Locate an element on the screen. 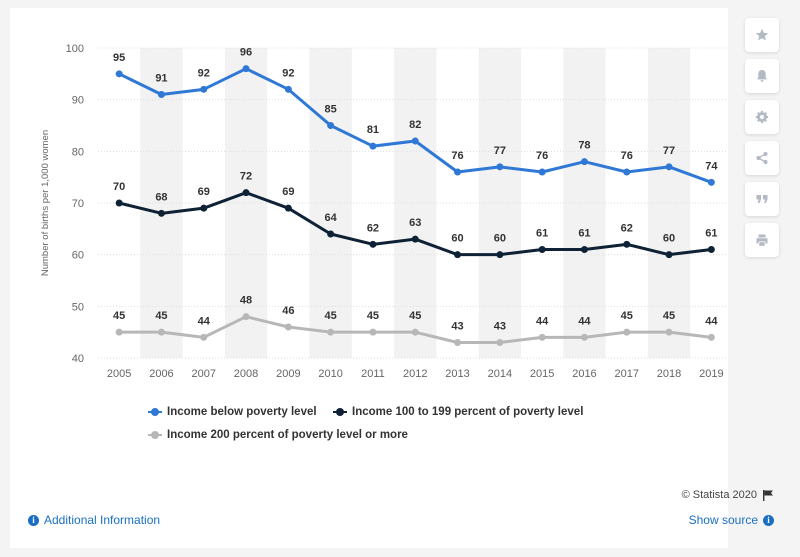 This screenshot has width=800, height=557. x-tick-label: 2015 is located at coordinates (542, 374).